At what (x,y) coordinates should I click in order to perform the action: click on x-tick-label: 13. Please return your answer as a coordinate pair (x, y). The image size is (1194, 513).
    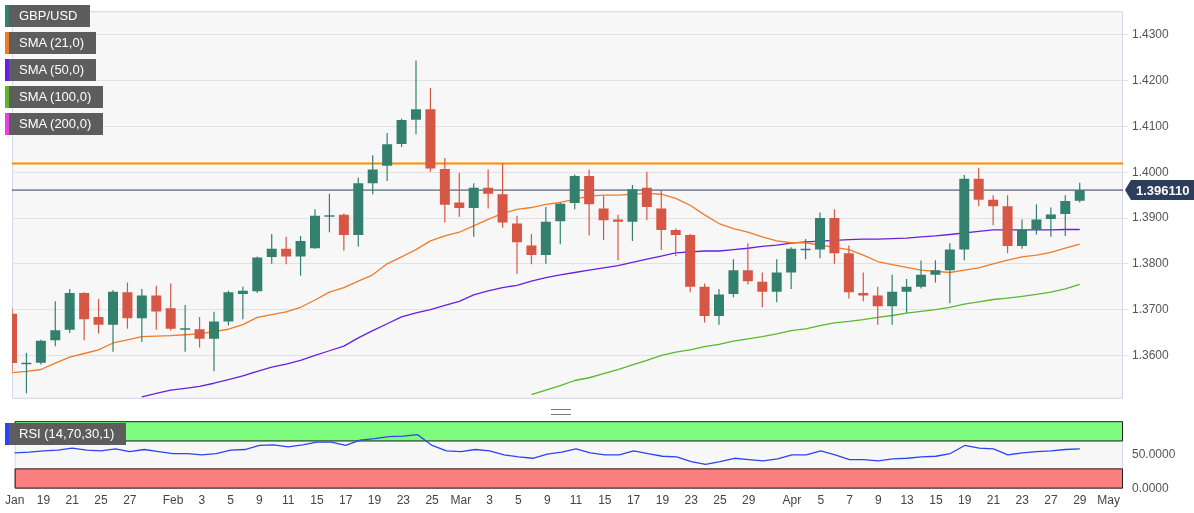
    Looking at the image, I should click on (907, 500).